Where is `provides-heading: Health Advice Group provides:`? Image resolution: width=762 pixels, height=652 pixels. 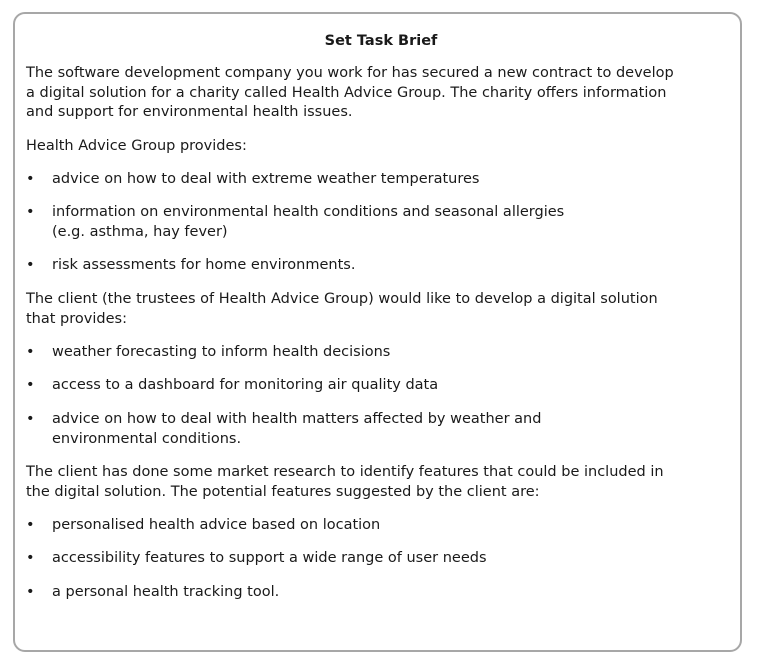 provides-heading: Health Advice Group provides: is located at coordinates (136, 146).